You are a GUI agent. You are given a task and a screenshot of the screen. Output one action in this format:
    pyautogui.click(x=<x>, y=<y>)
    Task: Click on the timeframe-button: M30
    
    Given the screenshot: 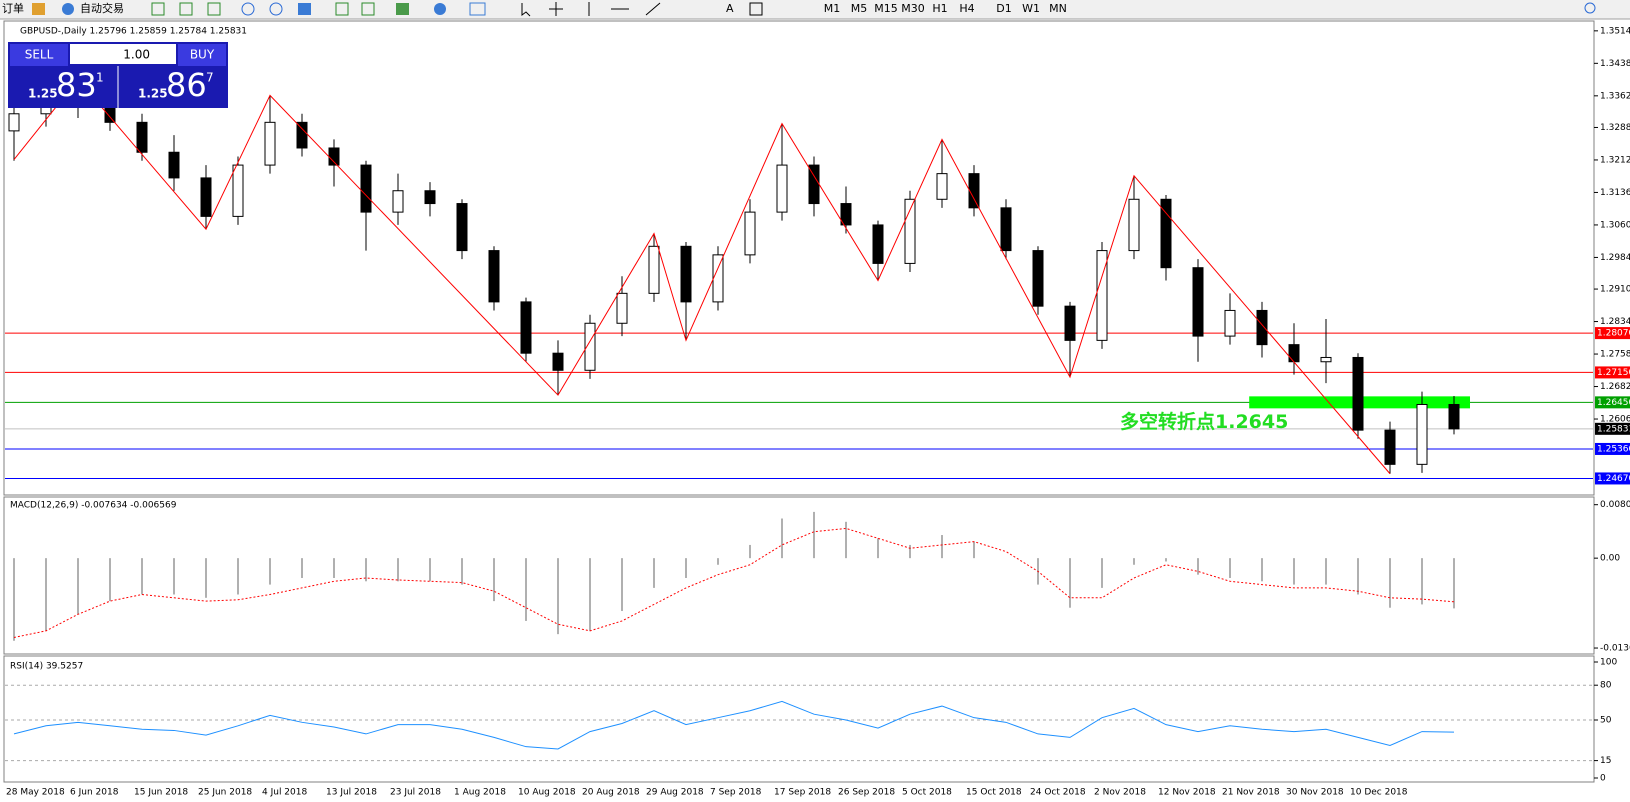 What is the action you would take?
    pyautogui.click(x=913, y=8)
    